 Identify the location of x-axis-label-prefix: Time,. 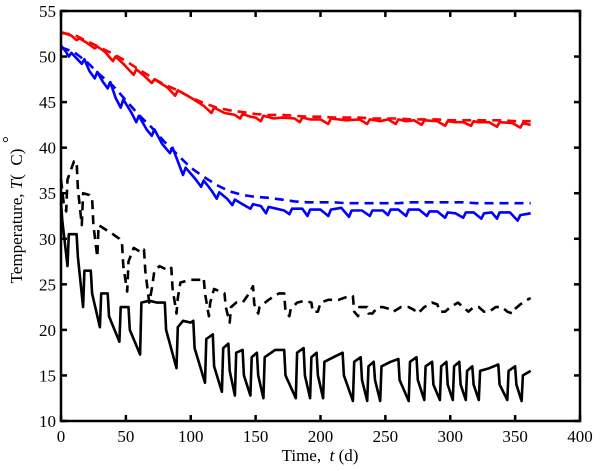
(306, 455).